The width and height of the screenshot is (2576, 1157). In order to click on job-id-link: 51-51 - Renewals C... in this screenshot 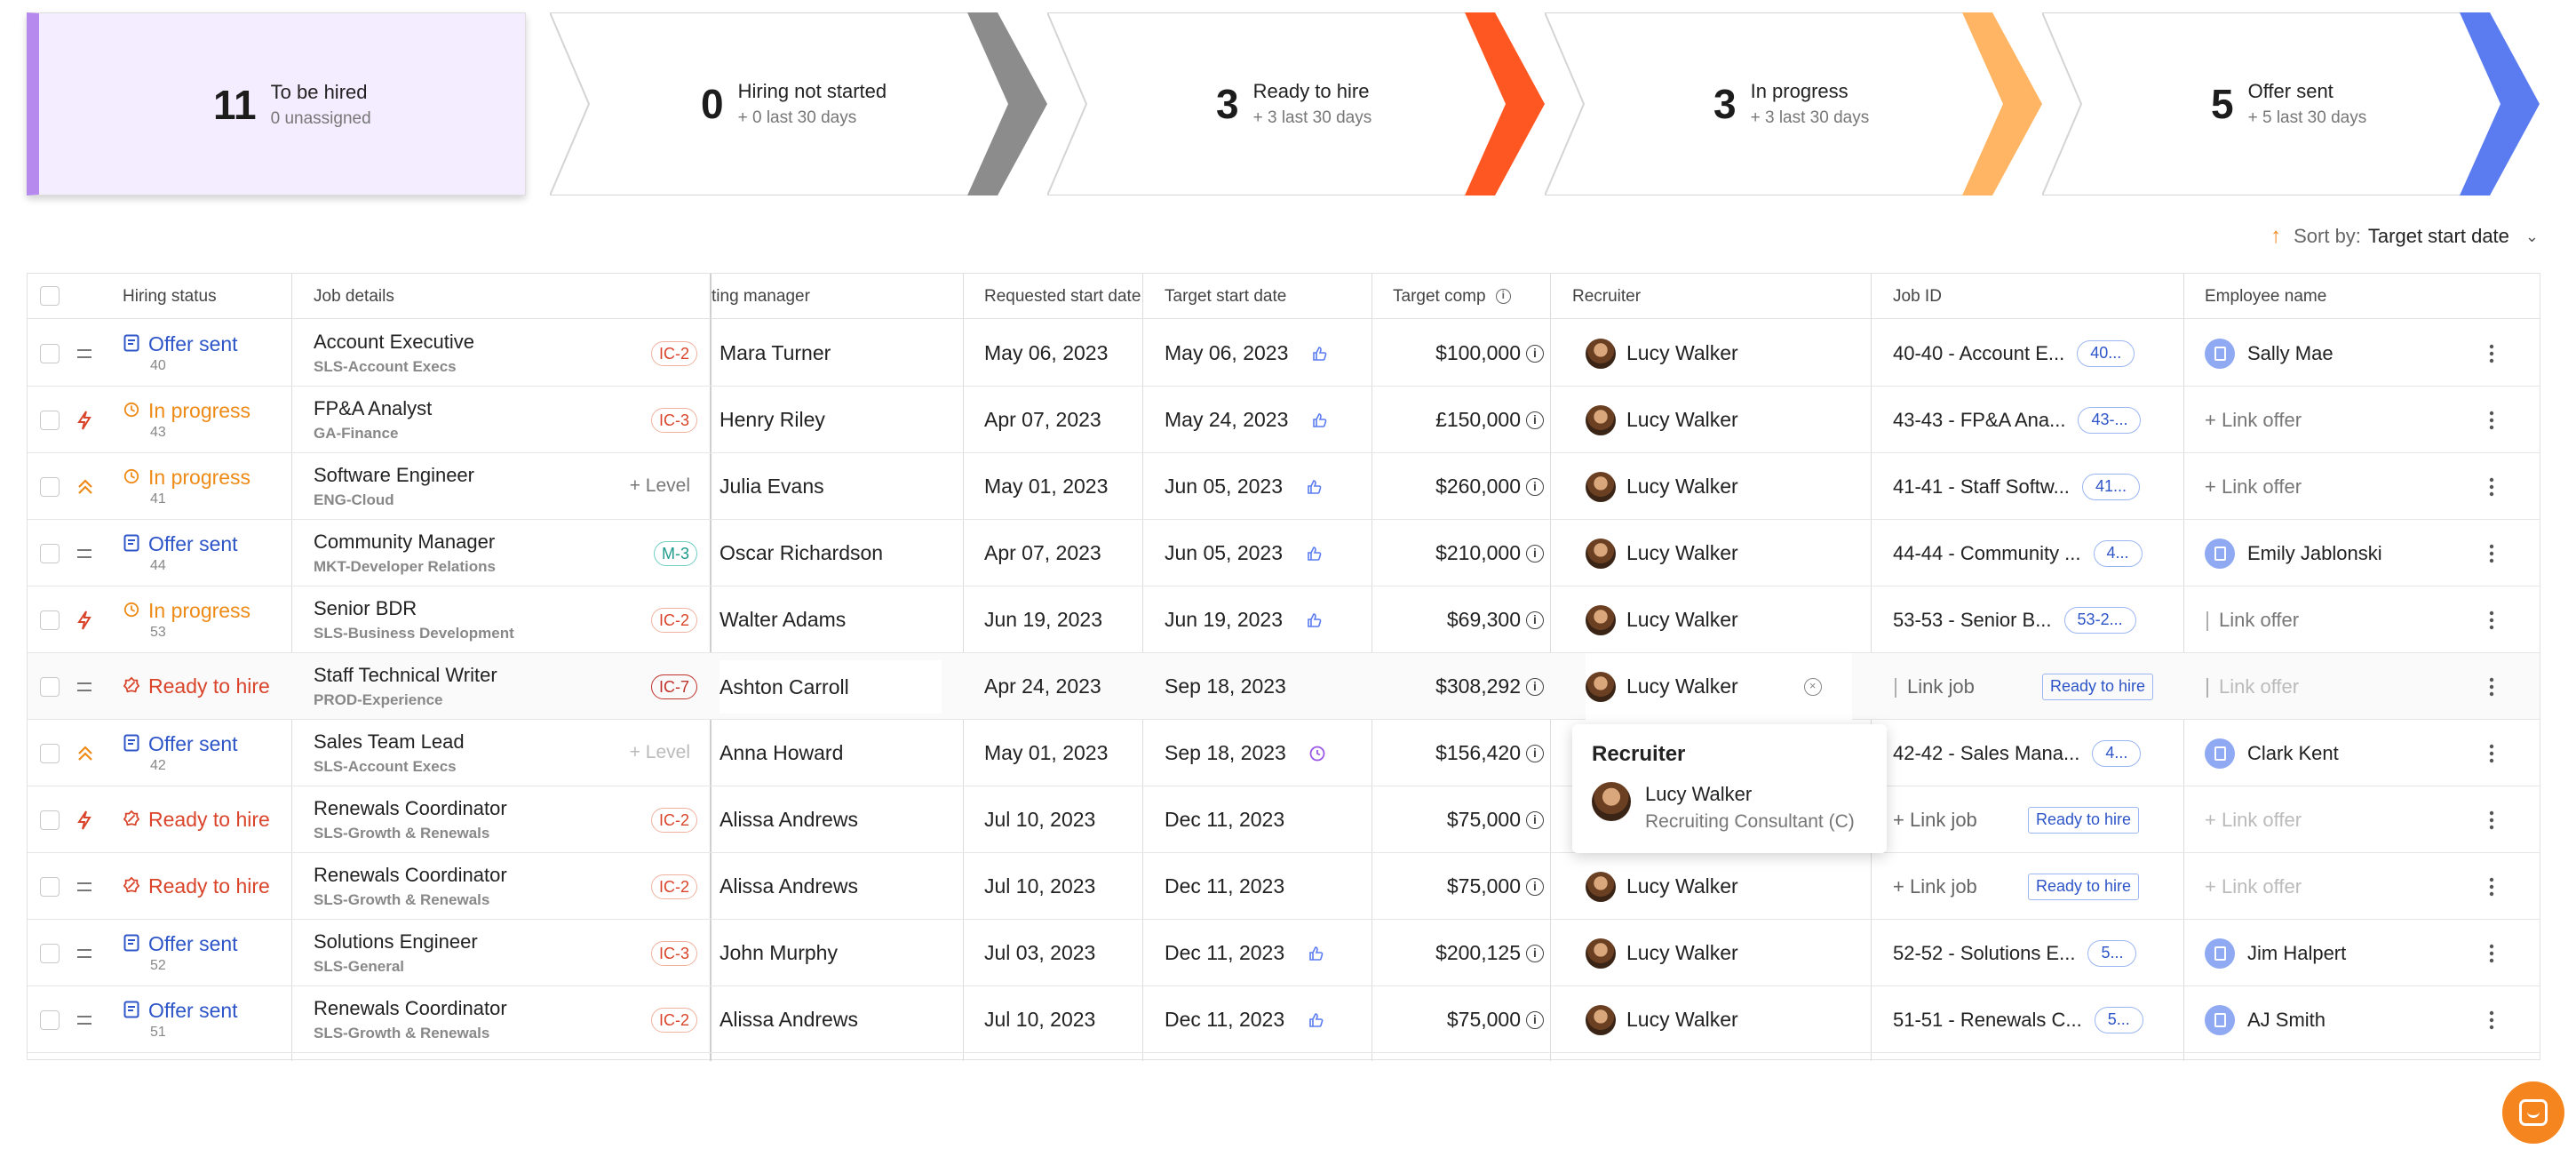, I will do `click(1987, 1020)`.